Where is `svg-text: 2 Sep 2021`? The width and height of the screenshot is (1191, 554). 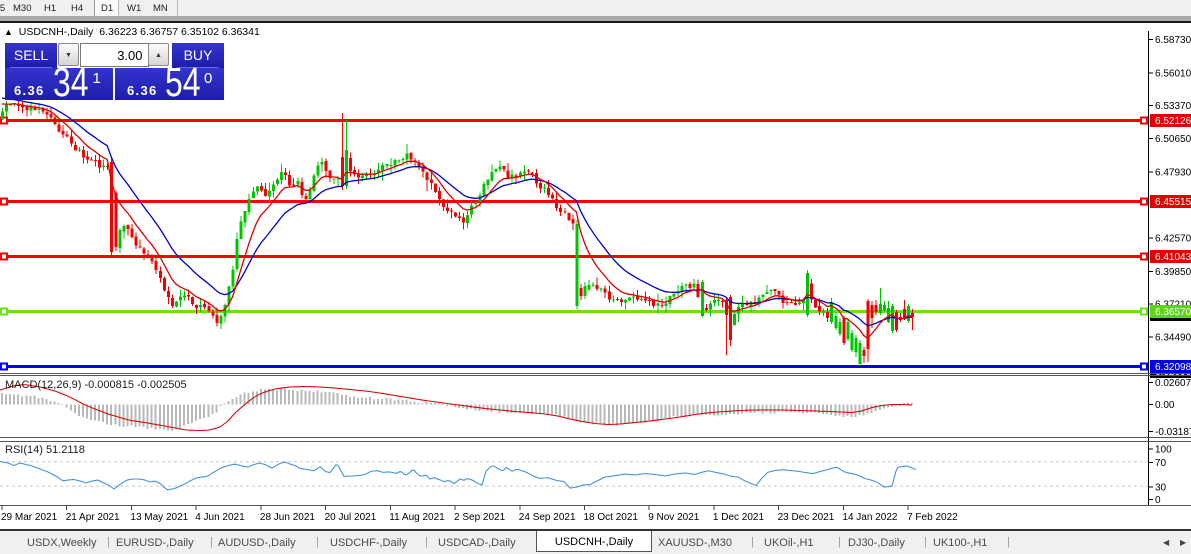
svg-text: 2 Sep 2021 is located at coordinates (480, 517).